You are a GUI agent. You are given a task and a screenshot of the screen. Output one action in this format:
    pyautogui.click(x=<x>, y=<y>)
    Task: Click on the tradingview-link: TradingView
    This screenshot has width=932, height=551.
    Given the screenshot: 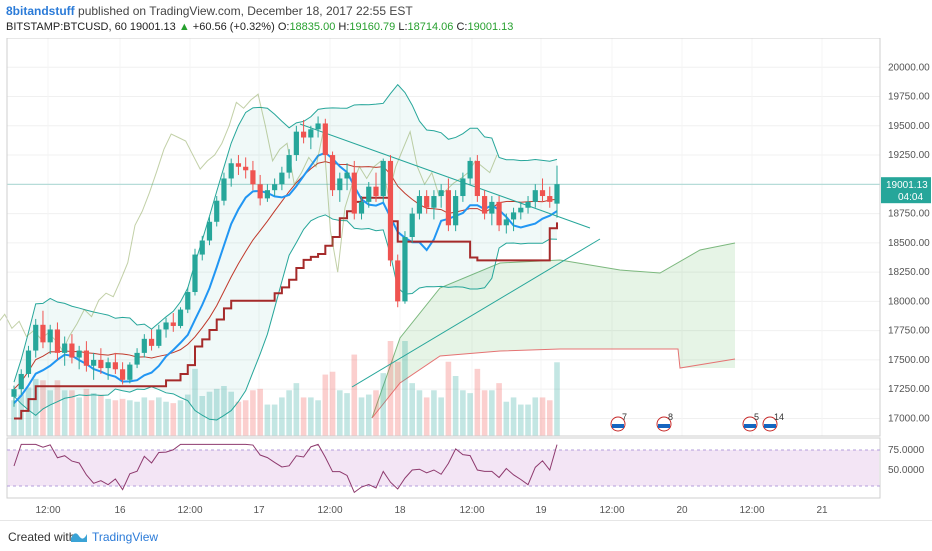 What is the action you would take?
    pyautogui.click(x=125, y=537)
    